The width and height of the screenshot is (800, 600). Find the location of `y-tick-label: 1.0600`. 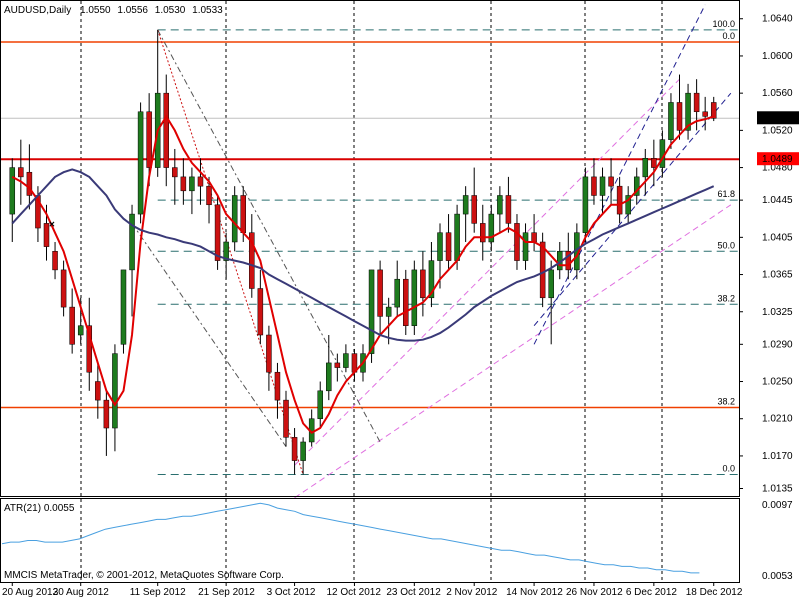

y-tick-label: 1.0600 is located at coordinates (777, 56).